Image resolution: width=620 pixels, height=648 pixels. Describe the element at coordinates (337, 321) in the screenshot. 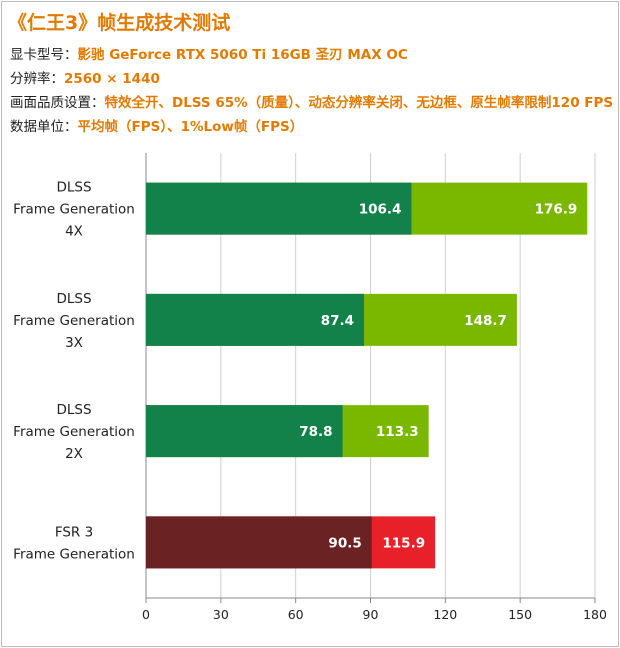

I see `data-label-low: 87.4` at that location.